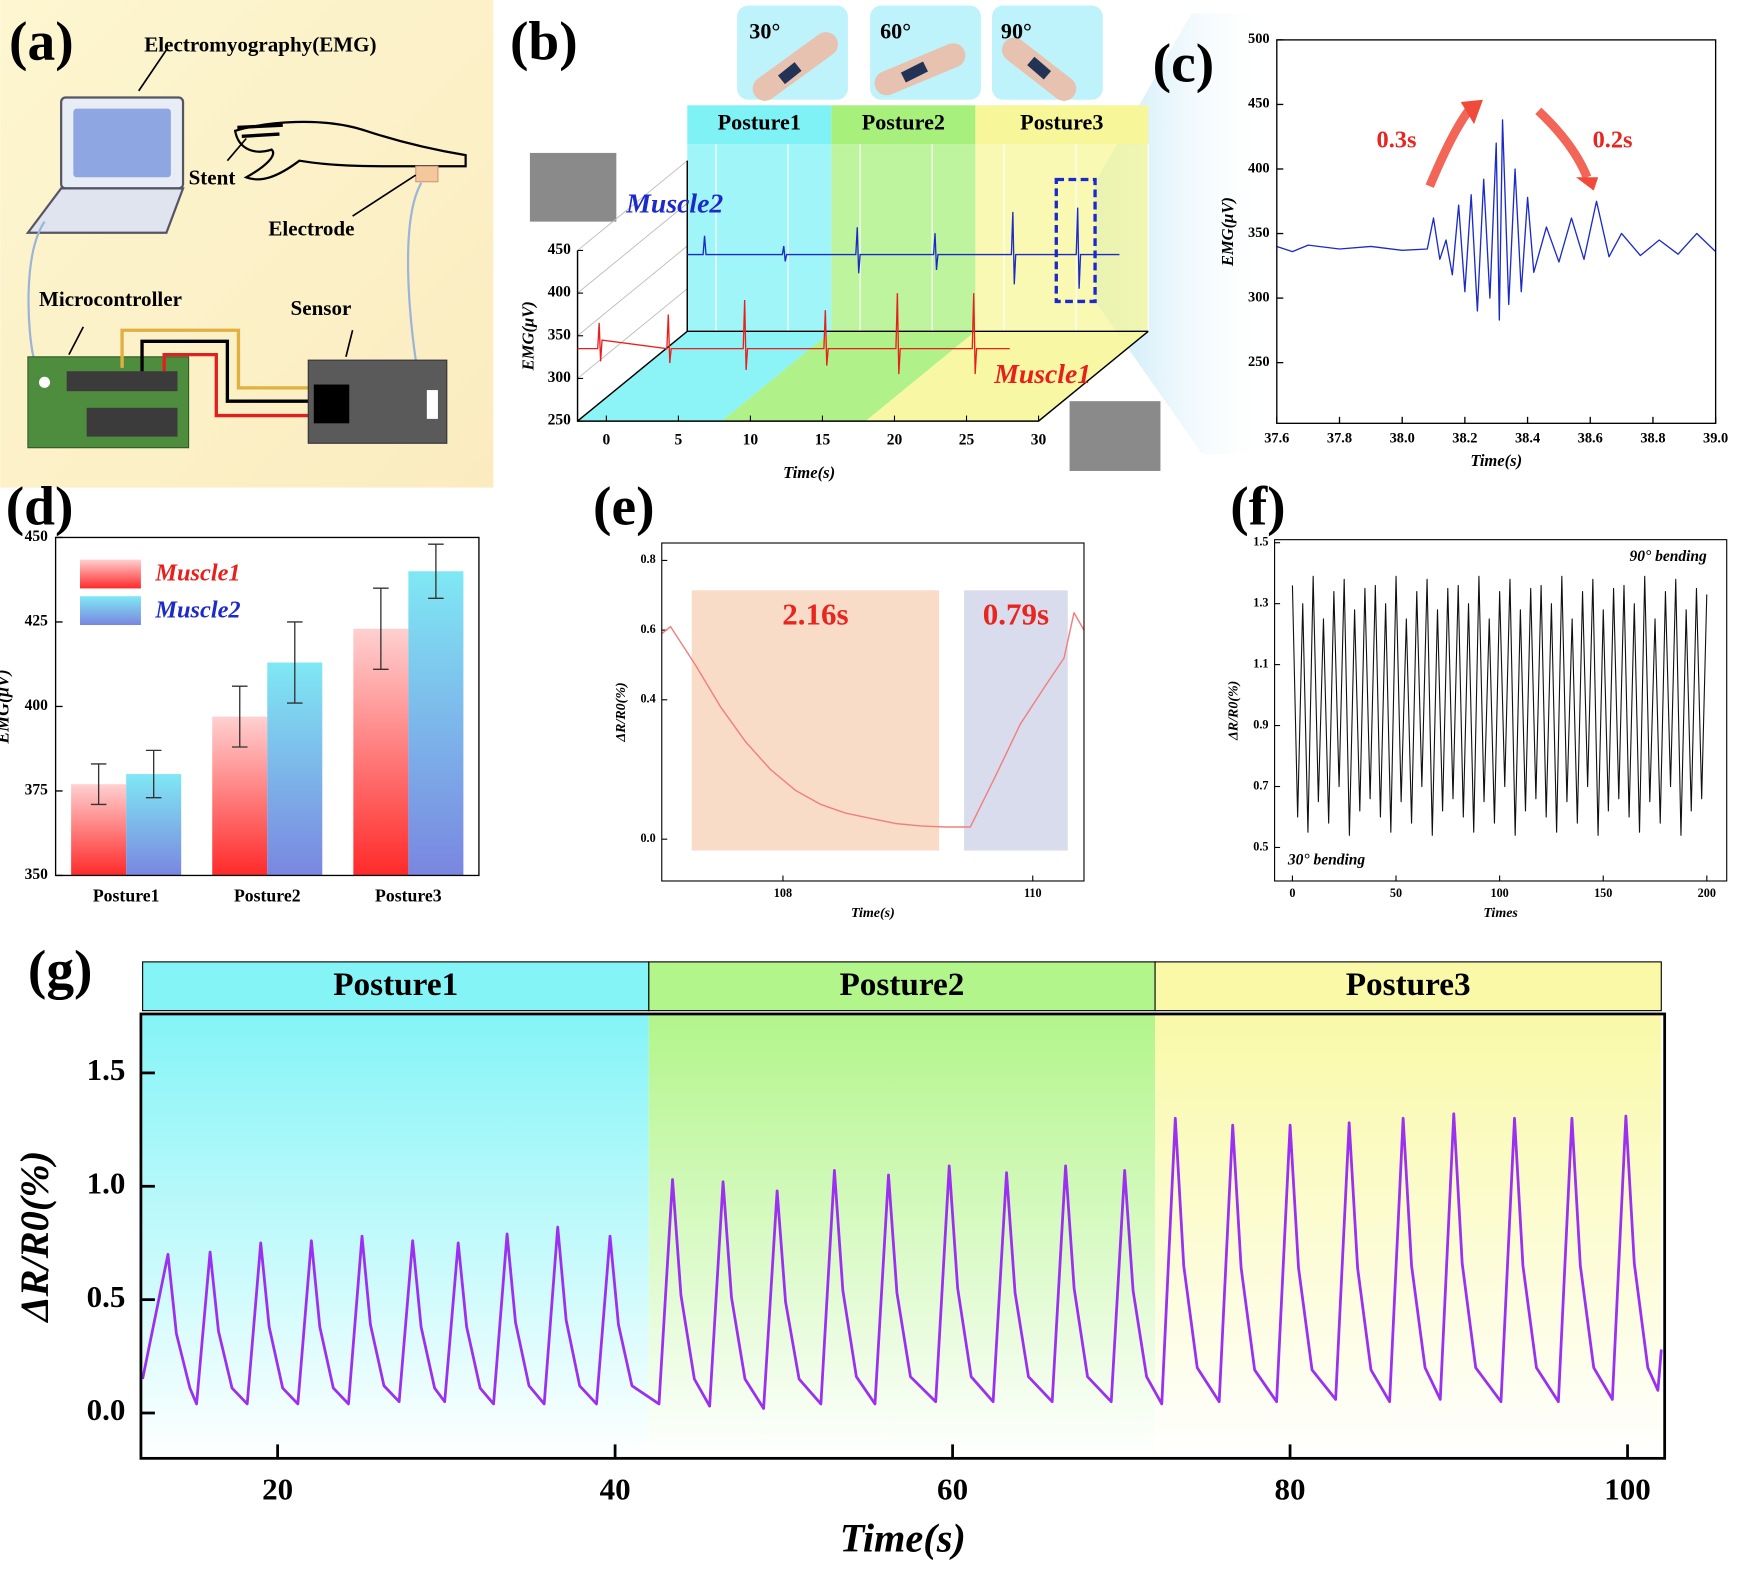 The width and height of the screenshot is (1738, 1588). What do you see at coordinates (679, 440) in the screenshot?
I see `x-tick-label: 5` at bounding box center [679, 440].